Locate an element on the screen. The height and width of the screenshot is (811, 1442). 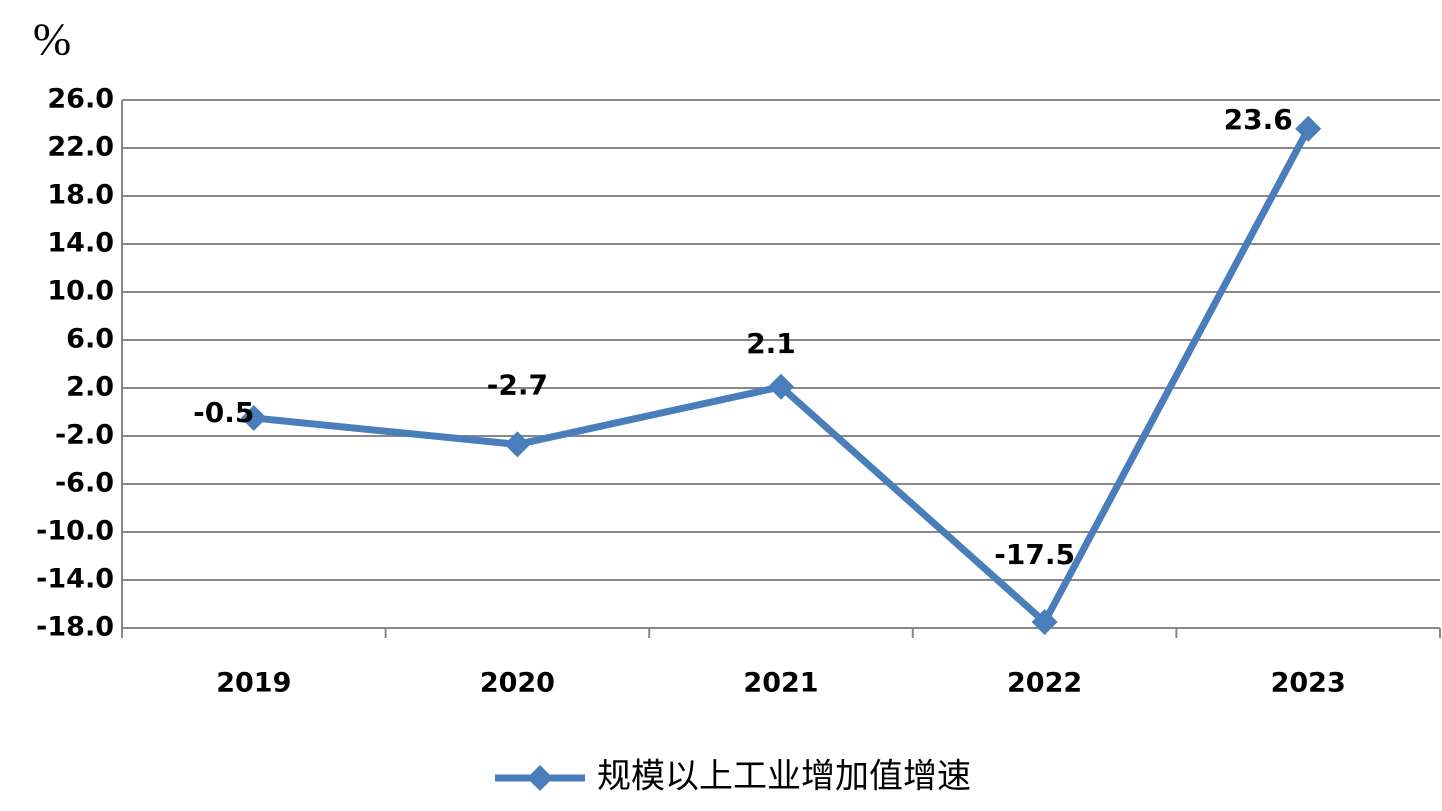
x-tick-label: 2023 is located at coordinates (1308, 683).